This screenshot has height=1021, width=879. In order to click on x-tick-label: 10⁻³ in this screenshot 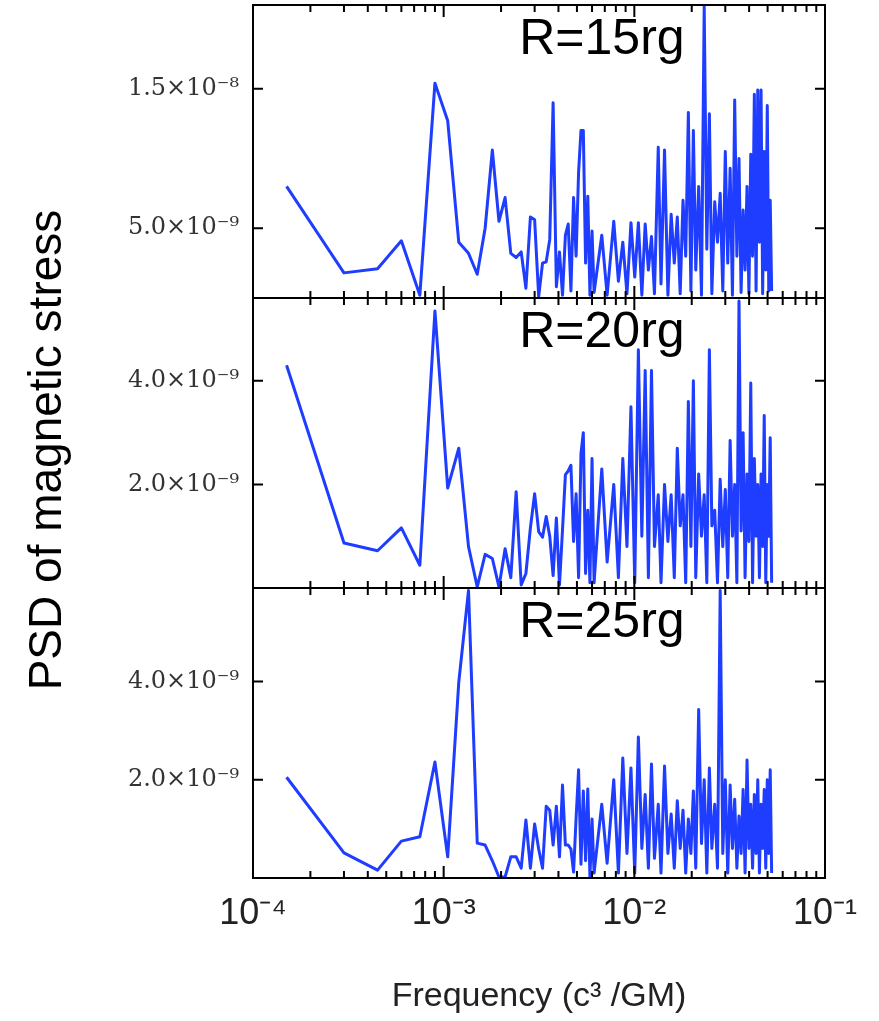, I will do `click(443, 911)`.